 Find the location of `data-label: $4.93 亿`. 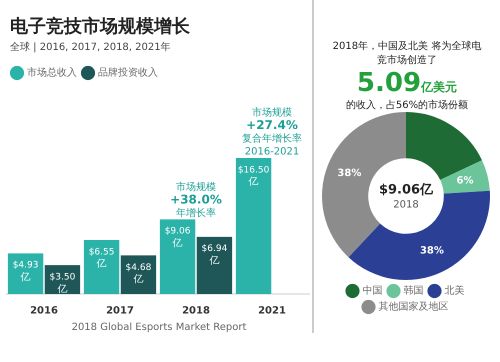

data-label: $4.93 亿 is located at coordinates (25, 271).